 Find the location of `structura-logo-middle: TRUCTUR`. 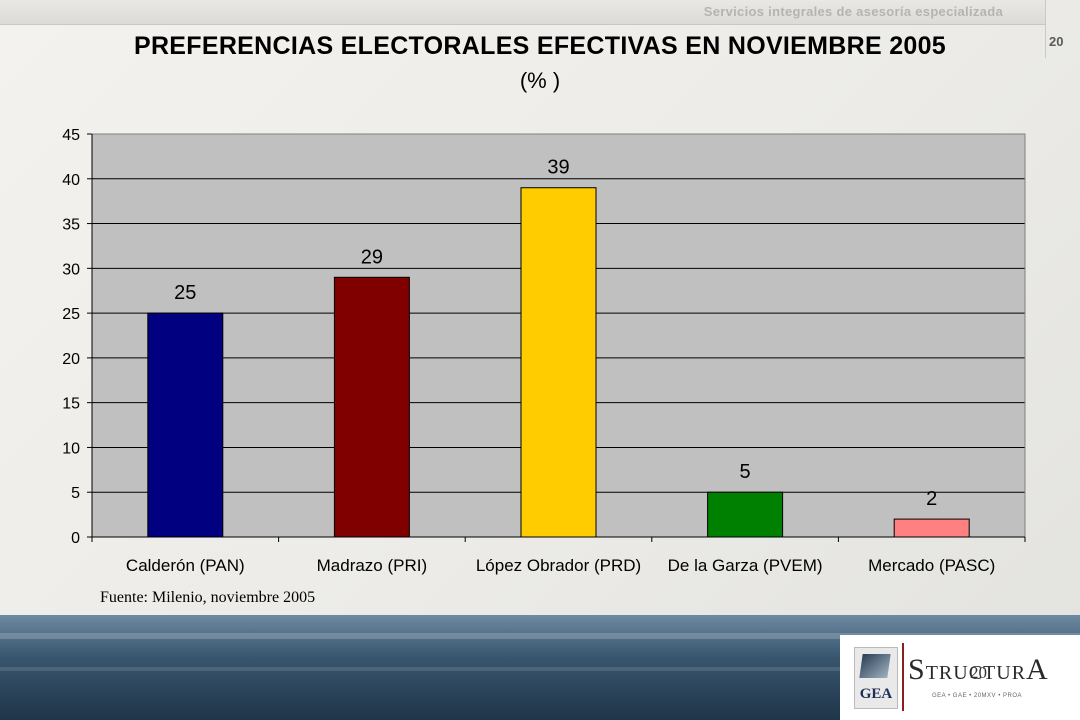

structura-logo-middle: TRUCTUR is located at coordinates (976, 673).